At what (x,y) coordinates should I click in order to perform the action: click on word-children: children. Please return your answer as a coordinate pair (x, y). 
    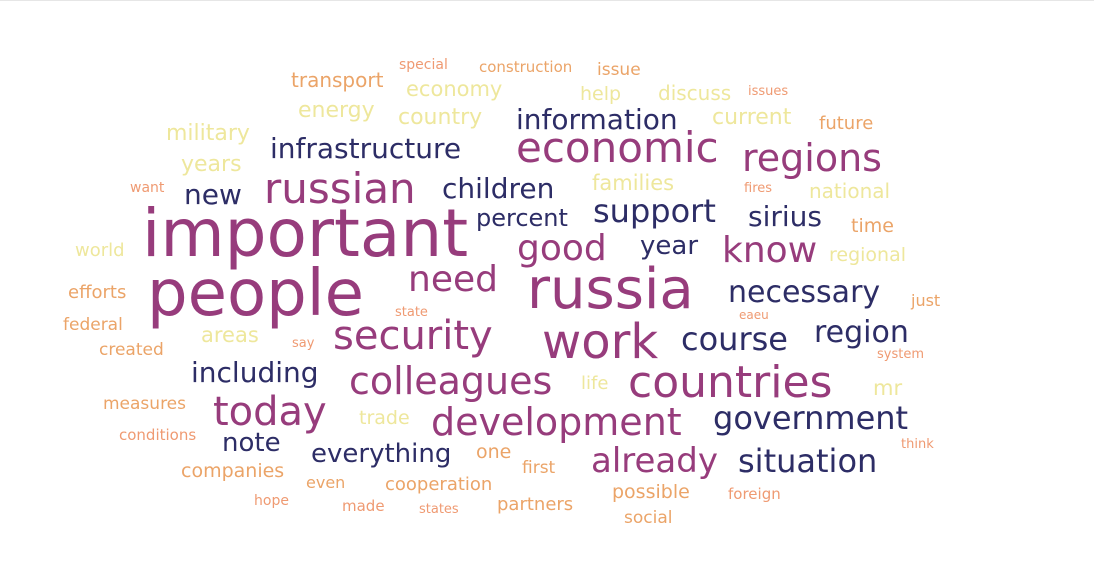
    Looking at the image, I should click on (498, 188).